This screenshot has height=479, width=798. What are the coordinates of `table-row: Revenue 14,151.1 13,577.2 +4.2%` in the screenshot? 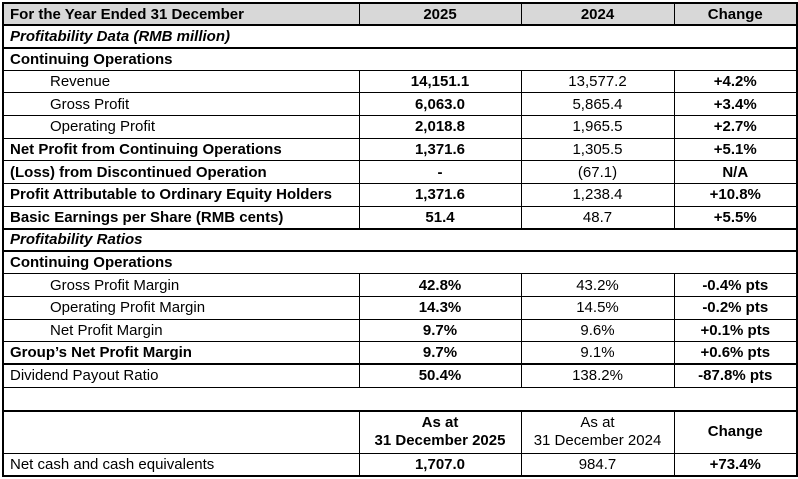 It's located at (400, 81).